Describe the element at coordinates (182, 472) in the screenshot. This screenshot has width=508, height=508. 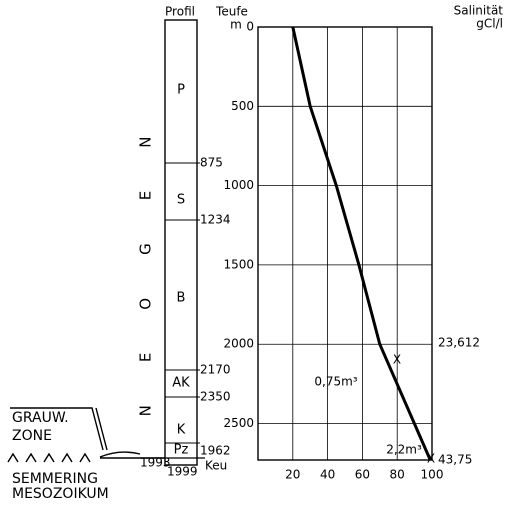
I see `base-label: 1999` at that location.